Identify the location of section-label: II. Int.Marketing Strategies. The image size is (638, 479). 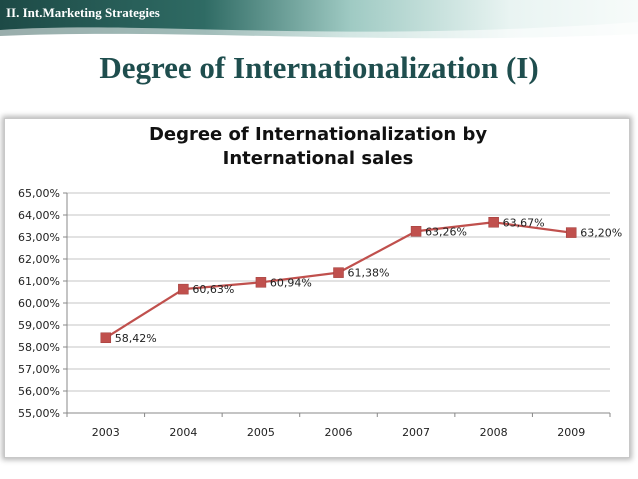
(83, 12).